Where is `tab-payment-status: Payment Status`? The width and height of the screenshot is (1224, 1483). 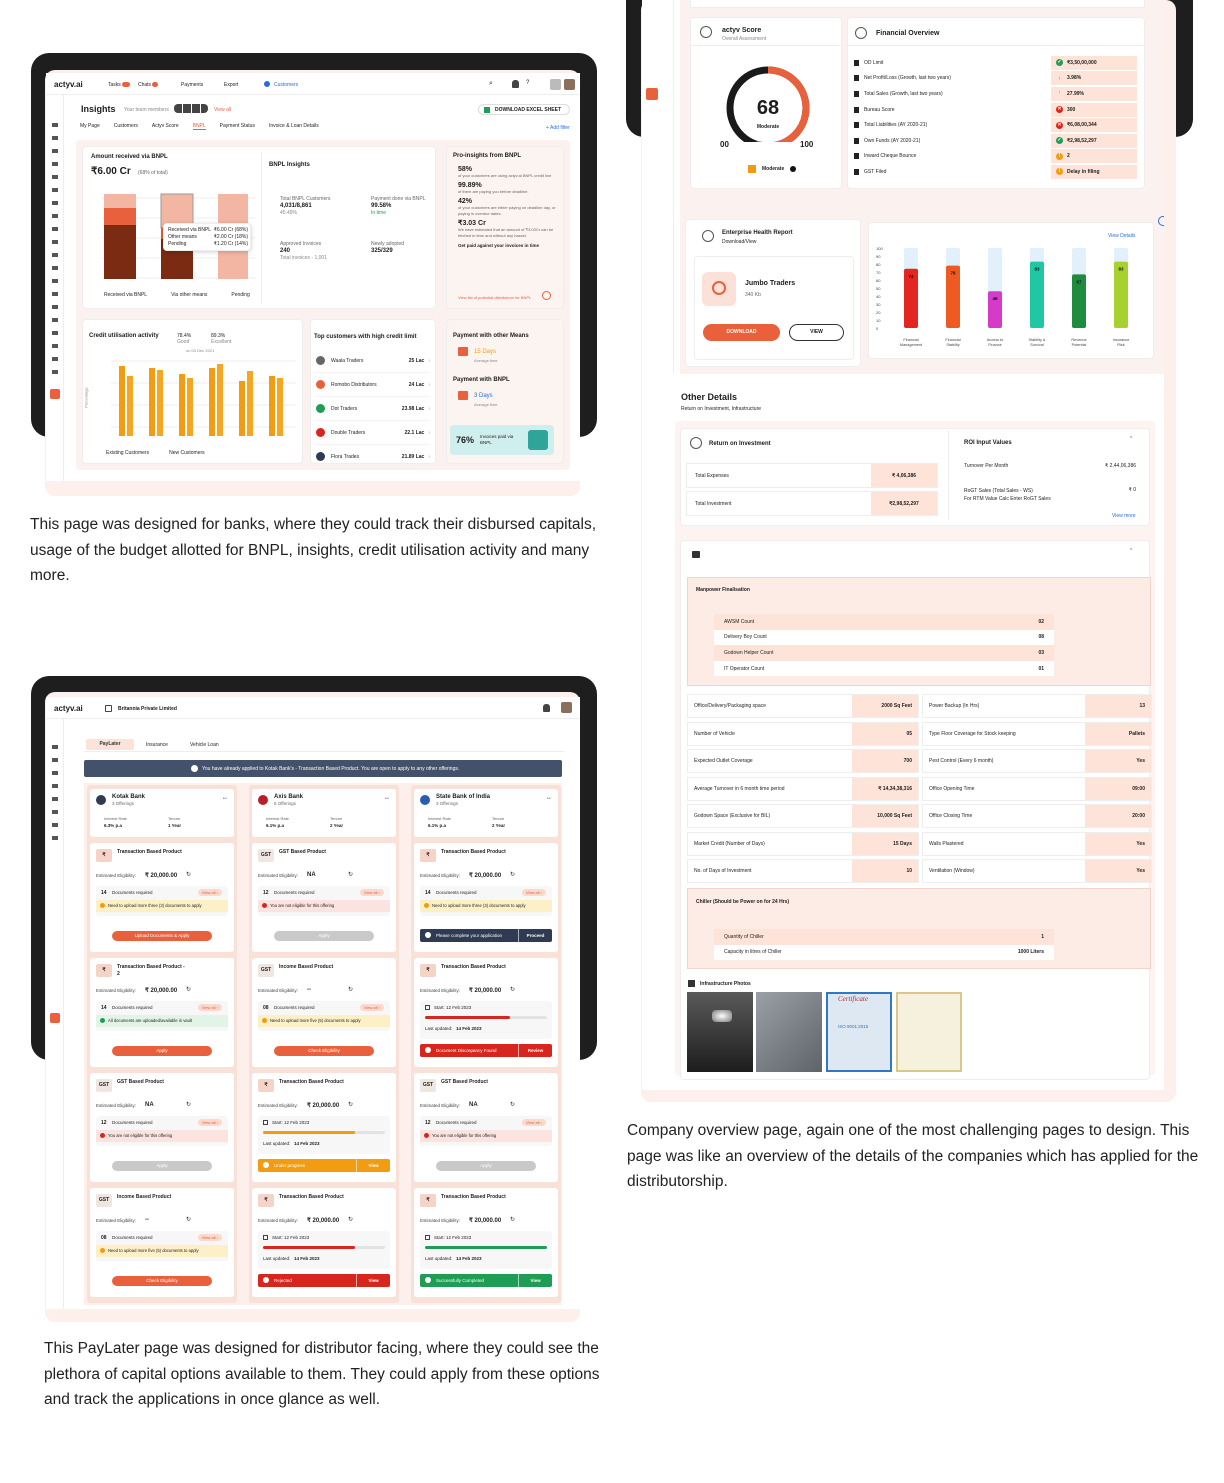
tab-payment-status: Payment Status is located at coordinates (237, 126).